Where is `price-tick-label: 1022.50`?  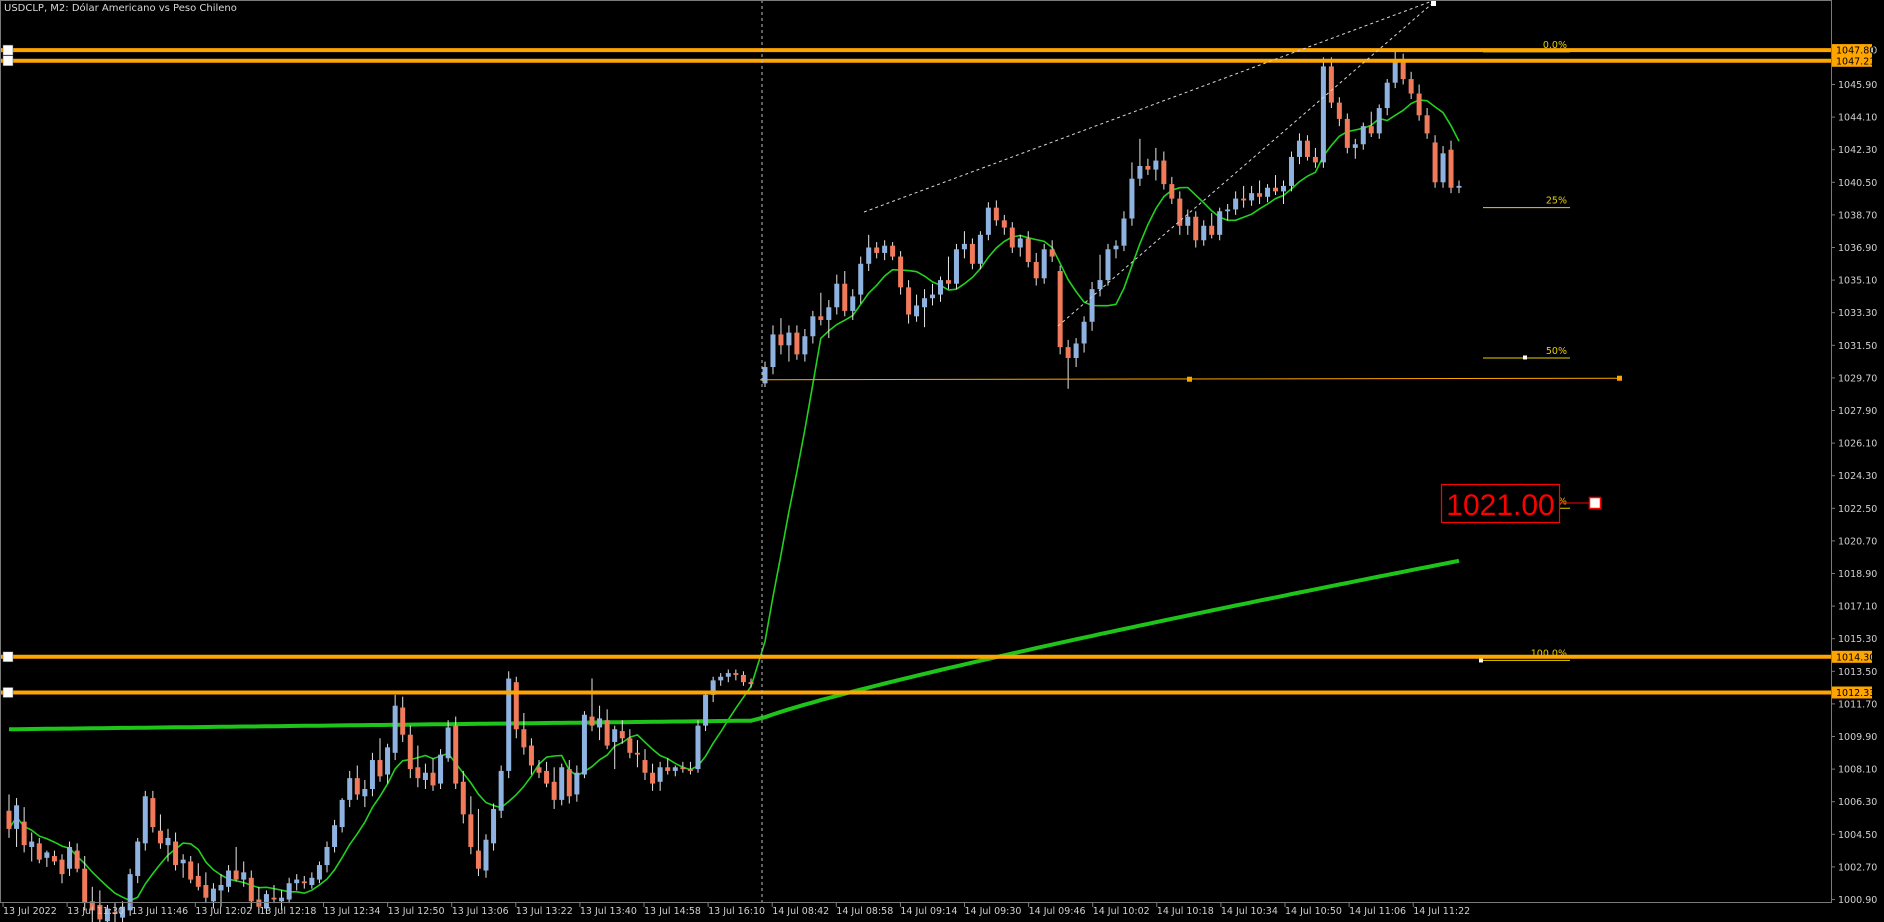
price-tick-label: 1022.50 is located at coordinates (1857, 509).